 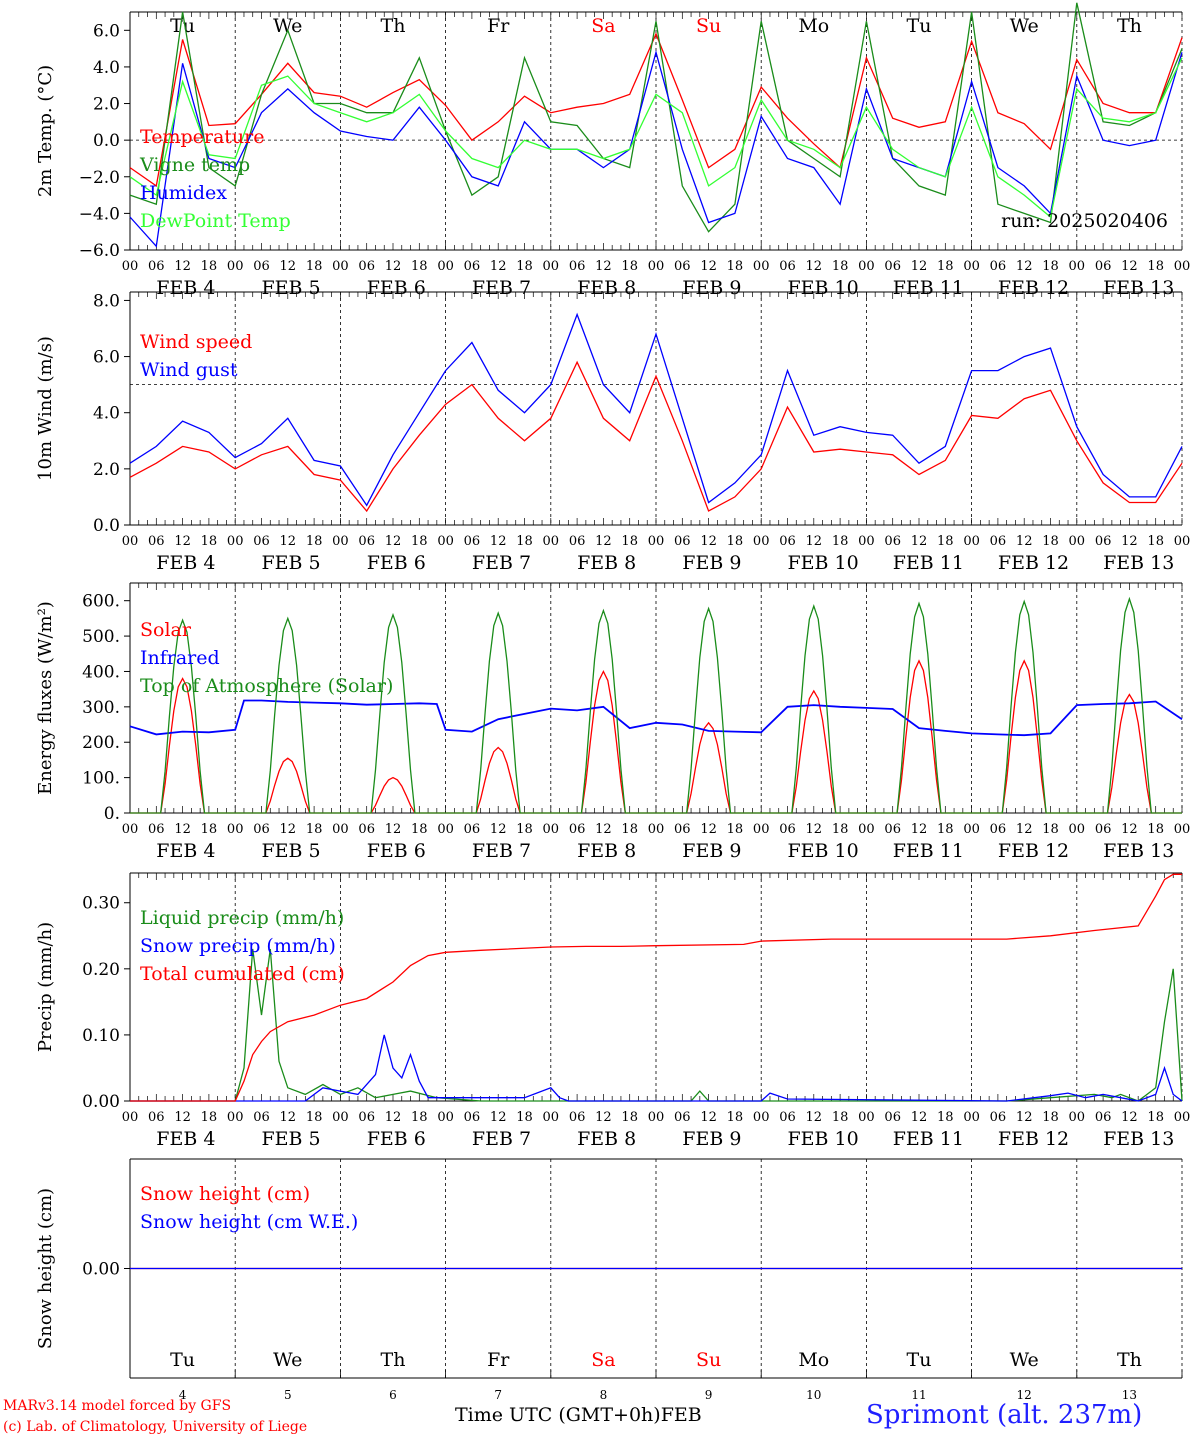 What do you see at coordinates (106, 301) in the screenshot?
I see `y-tick-label: 8.0` at bounding box center [106, 301].